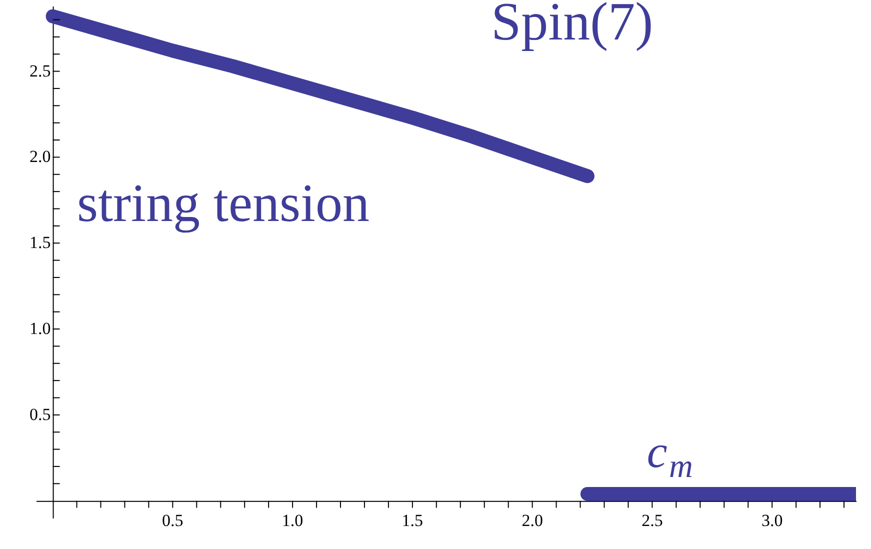 This screenshot has height=549, width=871. Describe the element at coordinates (532, 520) in the screenshot. I see `x-tick-label: 2.0` at that location.